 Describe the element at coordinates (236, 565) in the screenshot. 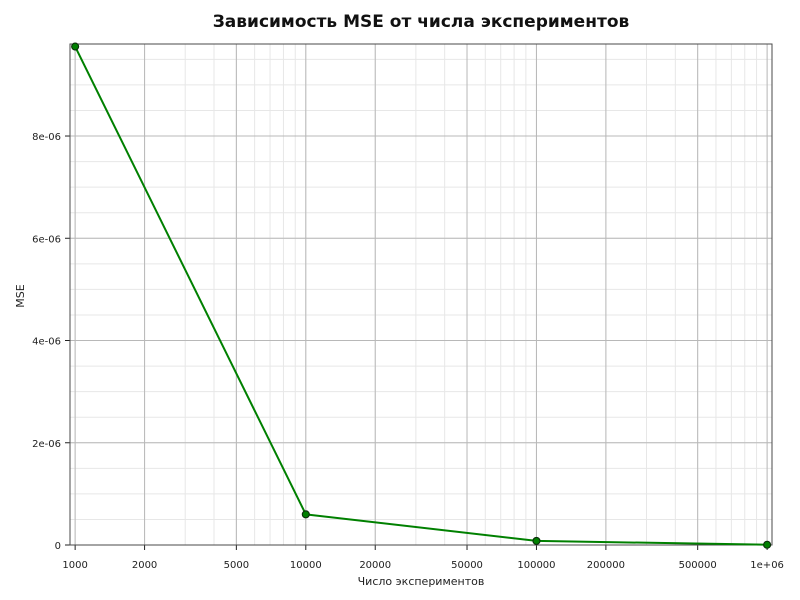

I see `x-tick-label: 5000` at that location.